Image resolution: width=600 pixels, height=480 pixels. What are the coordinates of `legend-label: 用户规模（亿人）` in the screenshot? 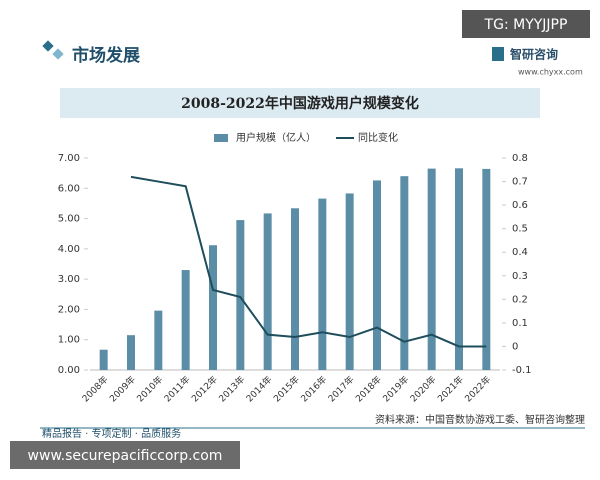 It's located at (276, 137).